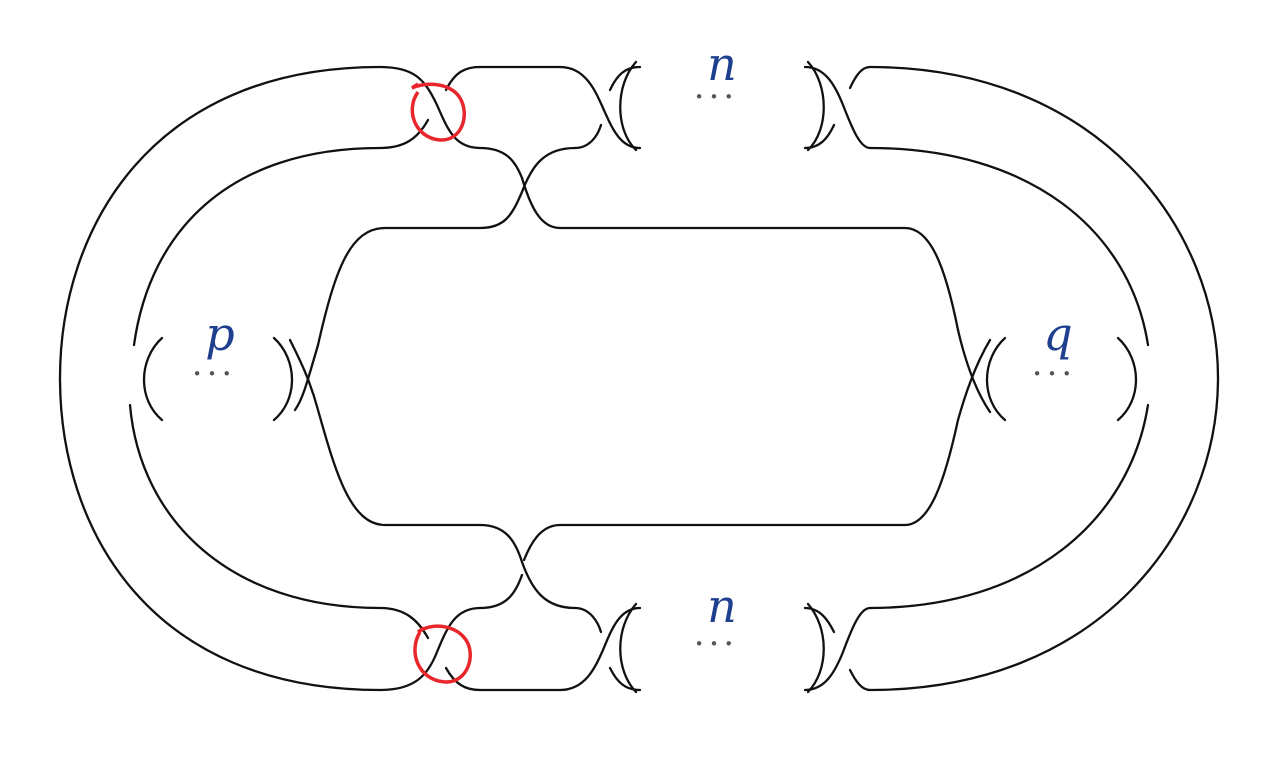 The width and height of the screenshot is (1273, 779). Describe the element at coordinates (1009, 506) in the screenshot. I see `inner-right-arc-lower` at that location.